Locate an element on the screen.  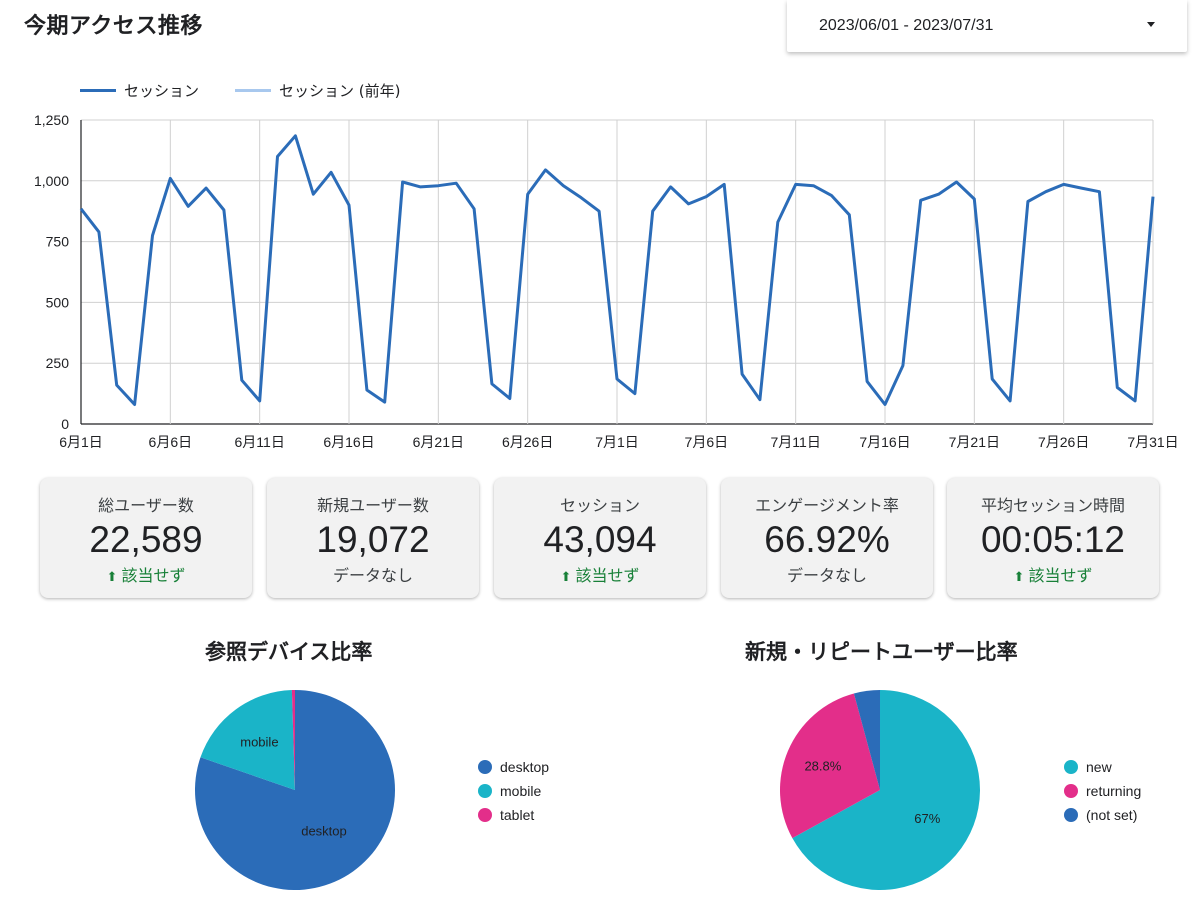
user-type-pie-title: 新規・リピートユーザー比率 is located at coordinates (881, 652).